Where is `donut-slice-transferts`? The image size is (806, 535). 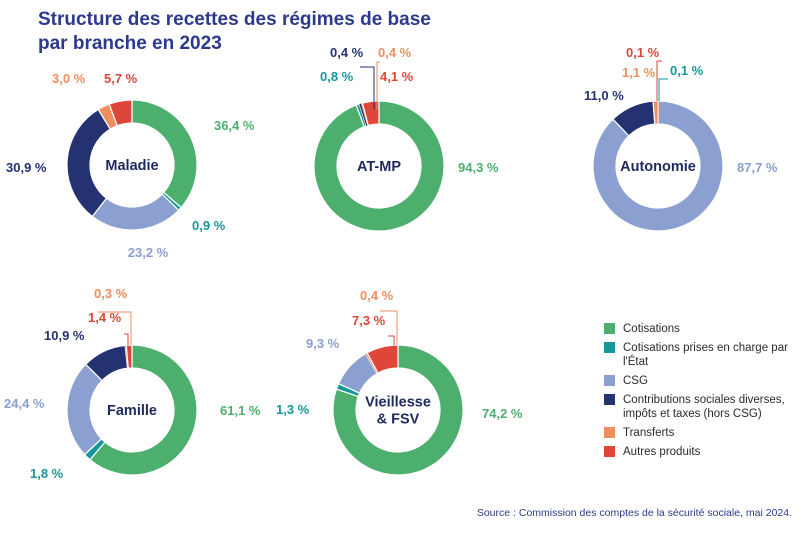
donut-slice-transferts is located at coordinates (655, 112).